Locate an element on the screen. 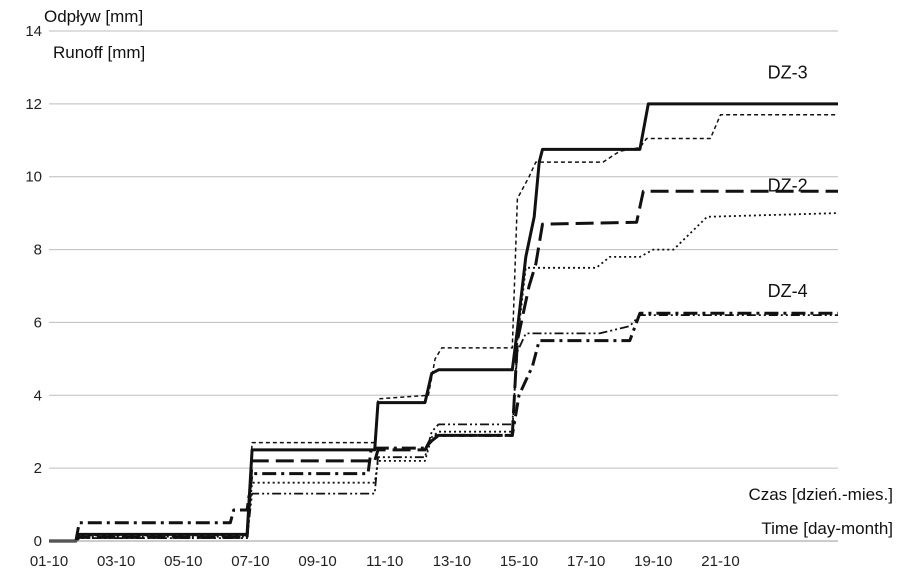  x-tick-label: 09-10 is located at coordinates (317, 561).